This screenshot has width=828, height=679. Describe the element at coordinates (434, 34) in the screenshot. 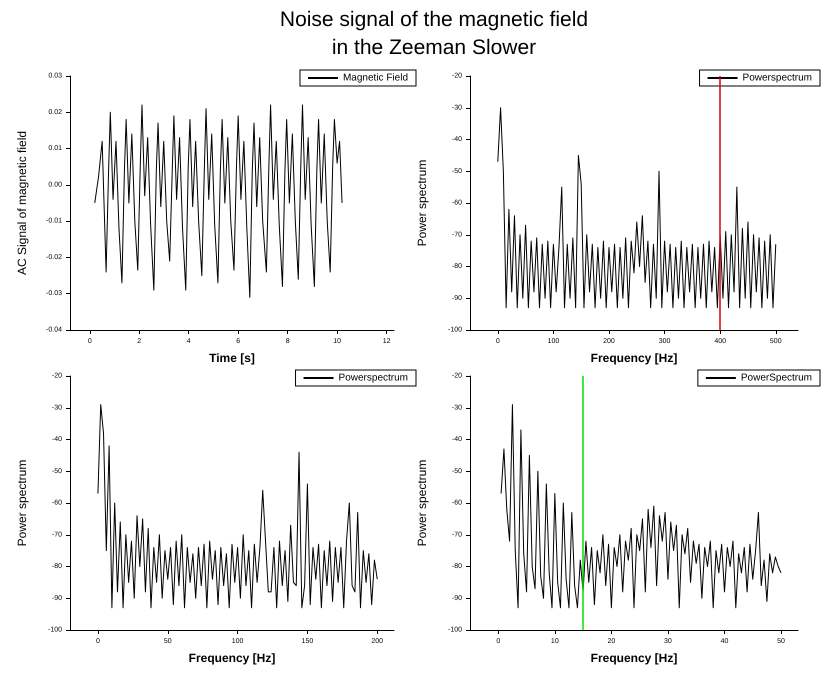

I see `chart-title: Noise signal of the magnetic field in the Zeeman Slower` at that location.